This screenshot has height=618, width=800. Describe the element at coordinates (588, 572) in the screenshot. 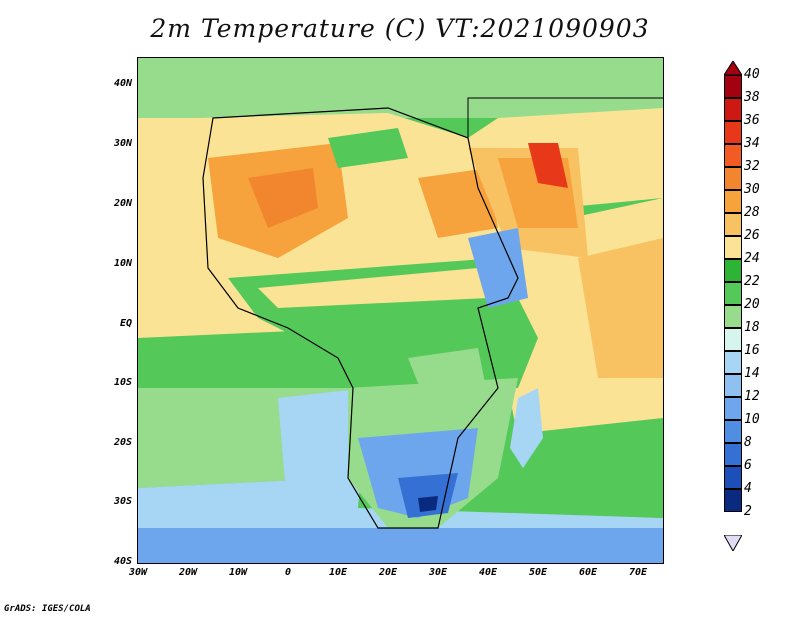

I see `lon-label-60e: 60E` at that location.